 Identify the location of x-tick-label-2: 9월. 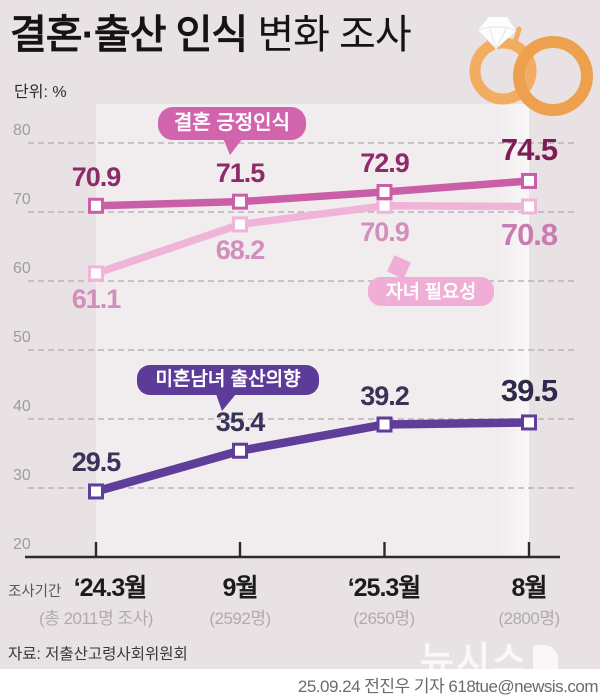
(240, 588).